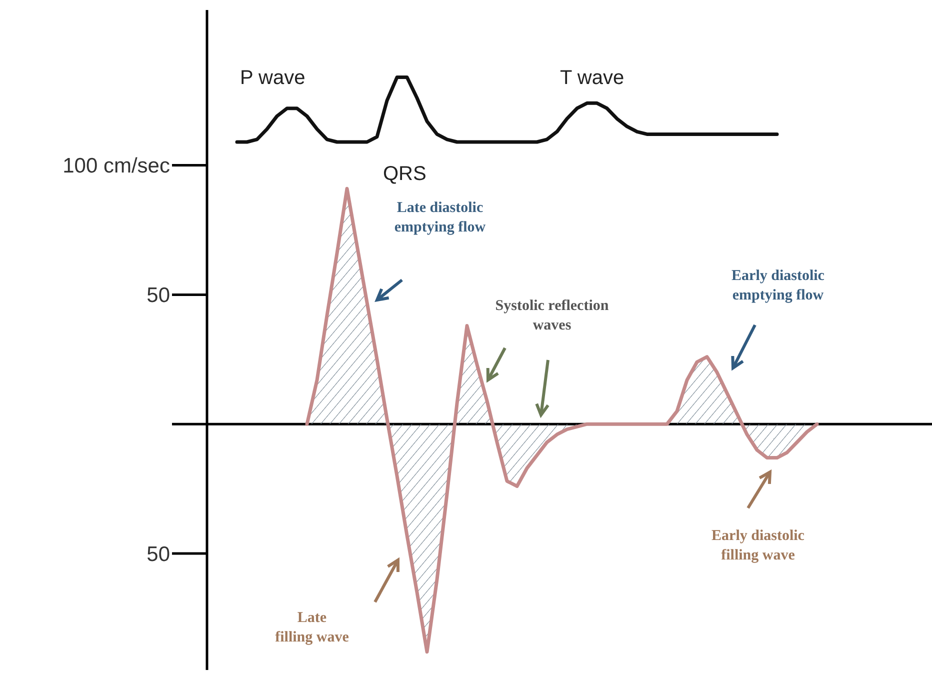 The width and height of the screenshot is (932, 678). Describe the element at coordinates (273, 78) in the screenshot. I see `annotation: P wave` at that location.